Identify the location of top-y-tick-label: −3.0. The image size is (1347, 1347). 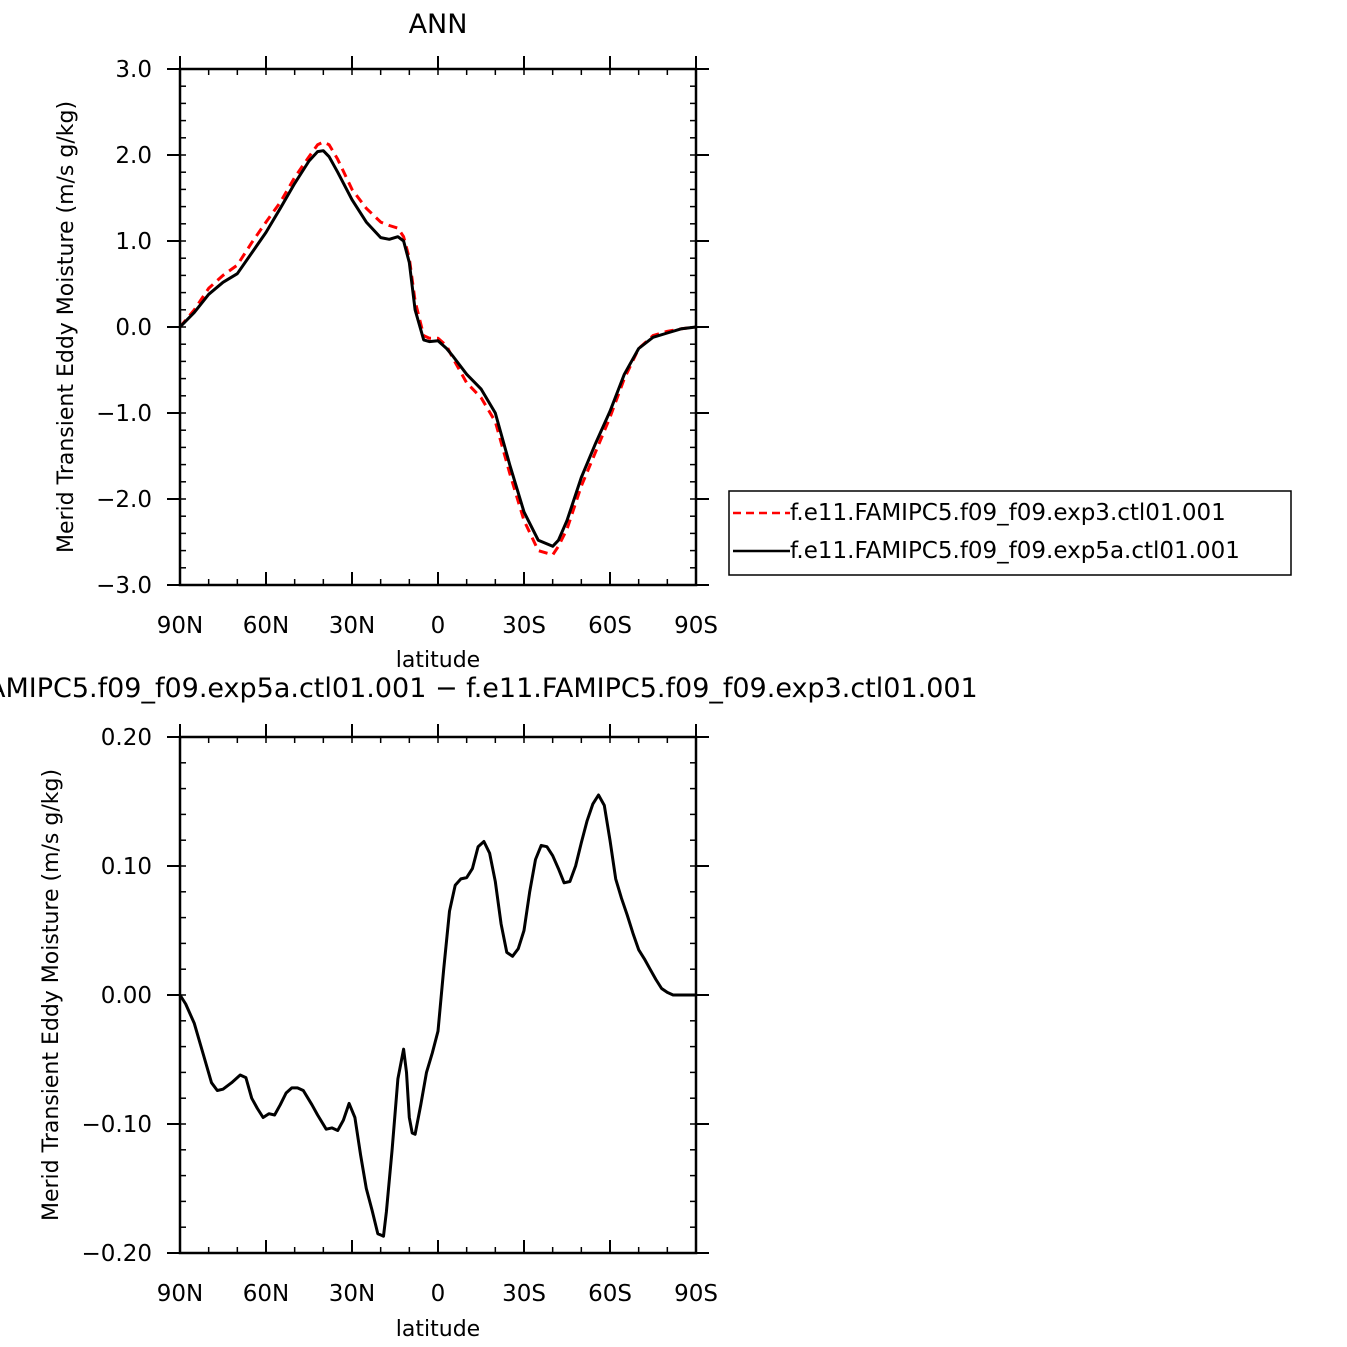
(124, 586).